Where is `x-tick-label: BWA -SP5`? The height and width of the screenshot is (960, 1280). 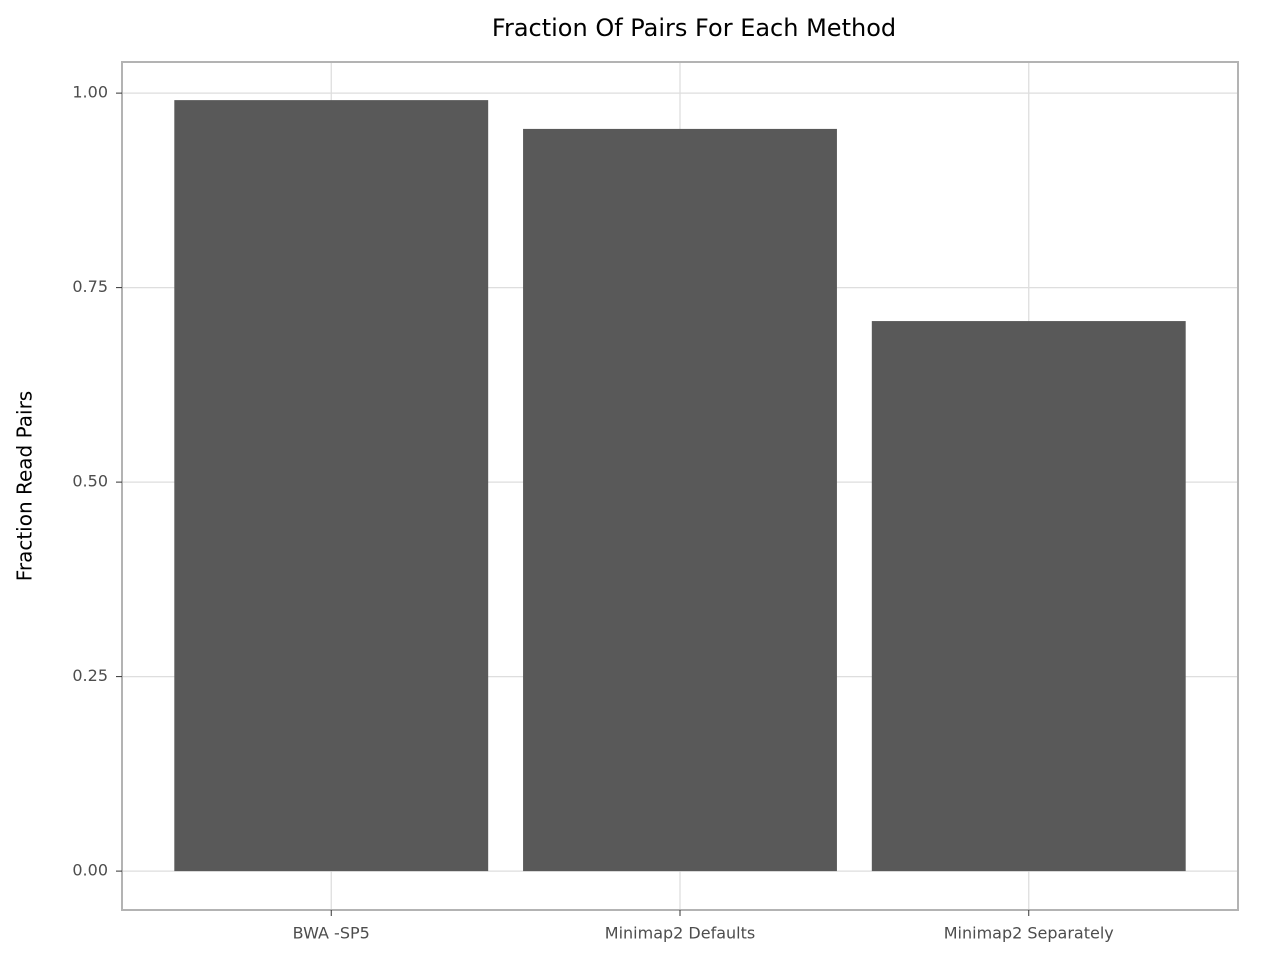
x-tick-label: BWA -SP5 is located at coordinates (331, 933).